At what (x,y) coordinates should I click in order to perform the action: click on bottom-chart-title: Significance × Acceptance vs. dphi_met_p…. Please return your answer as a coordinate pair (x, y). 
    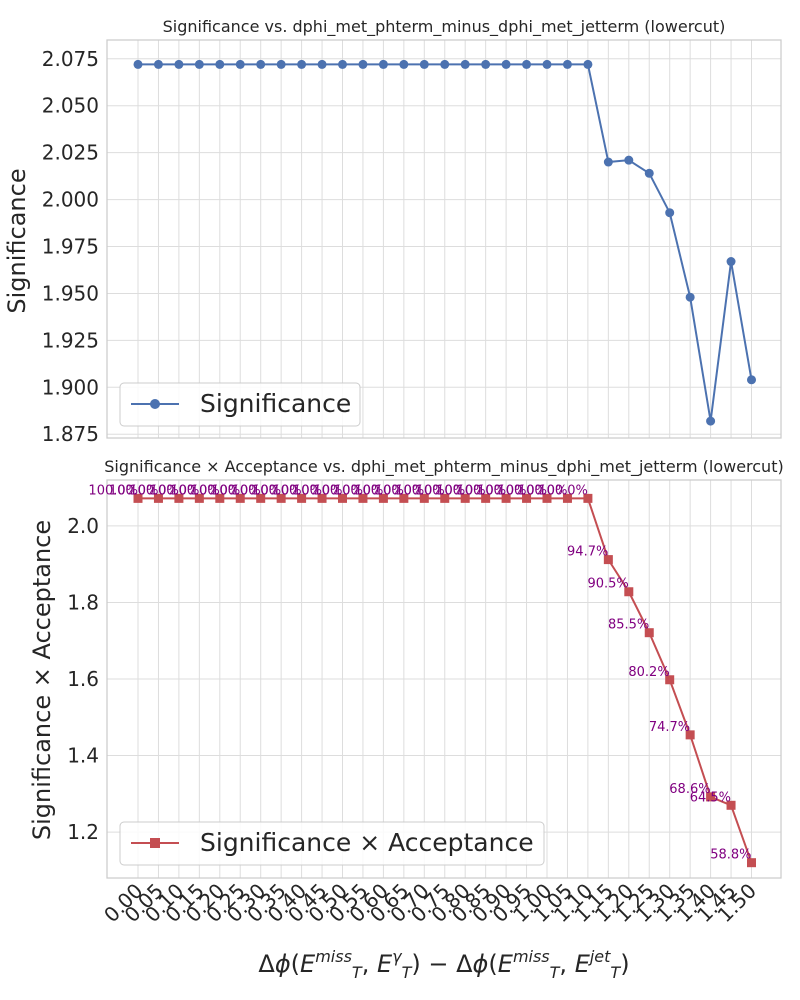
    Looking at the image, I should click on (443, 467).